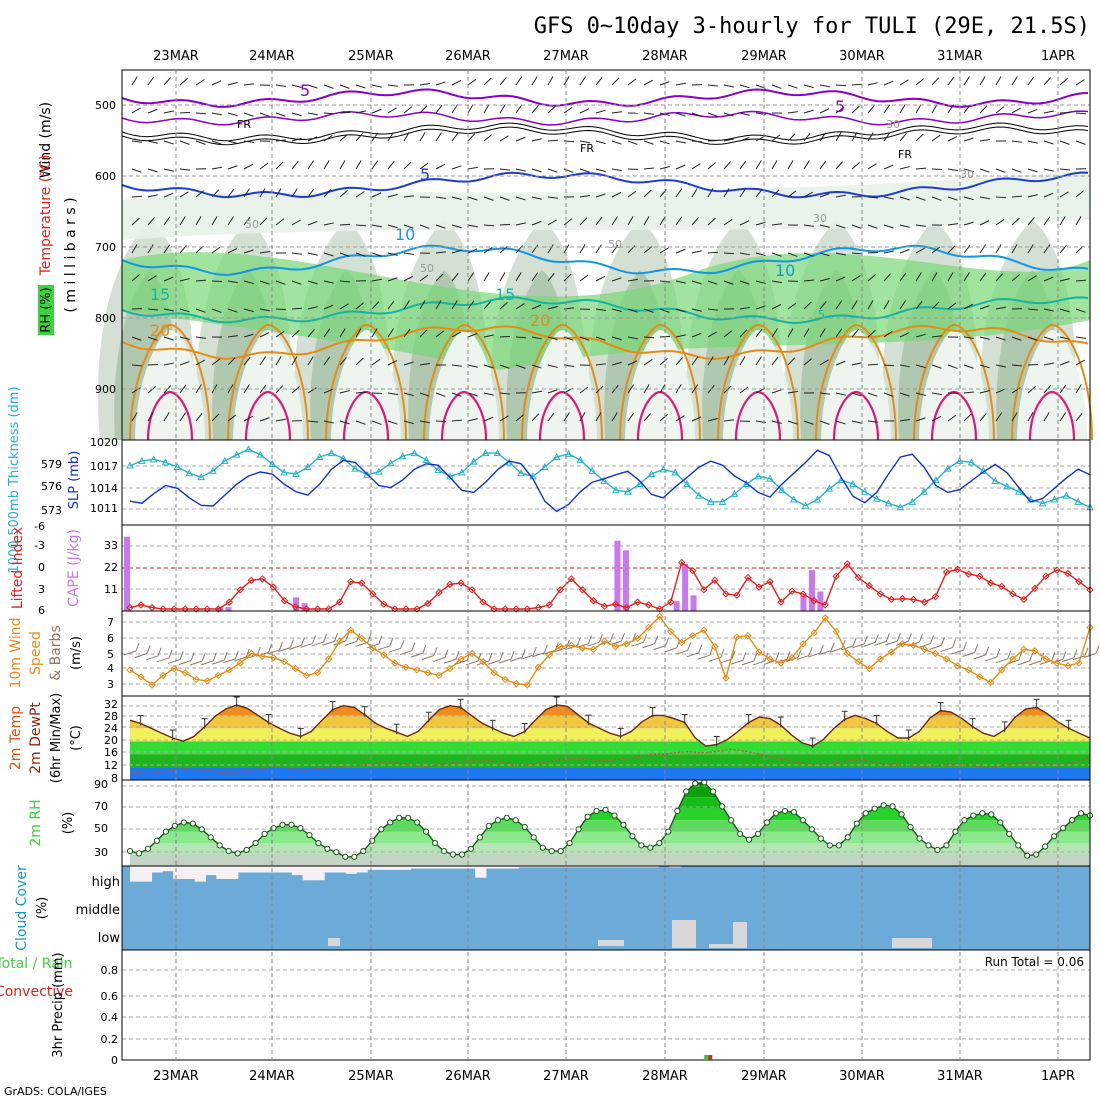  I want to click on temp-unit-label: (°C), so click(76, 738).